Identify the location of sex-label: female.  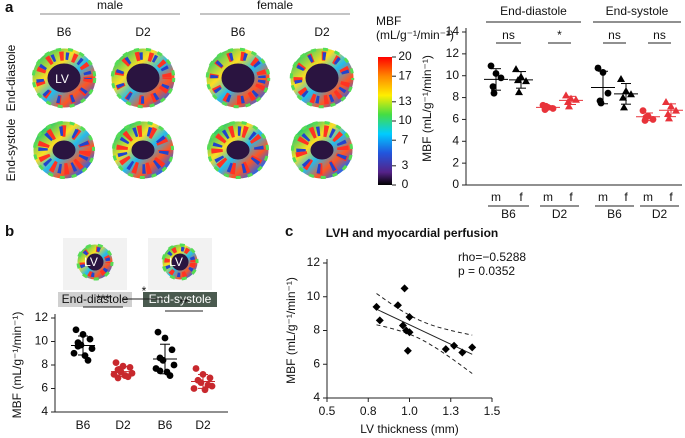
(275, 6).